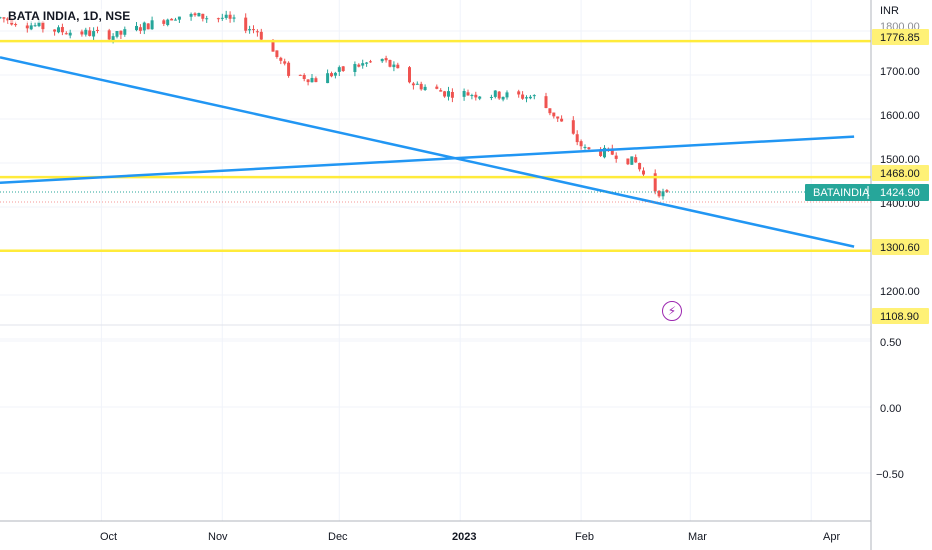 This screenshot has height=550, width=932. Describe the element at coordinates (890, 475) in the screenshot. I see `indicator-label-neg050: −0.50` at that location.